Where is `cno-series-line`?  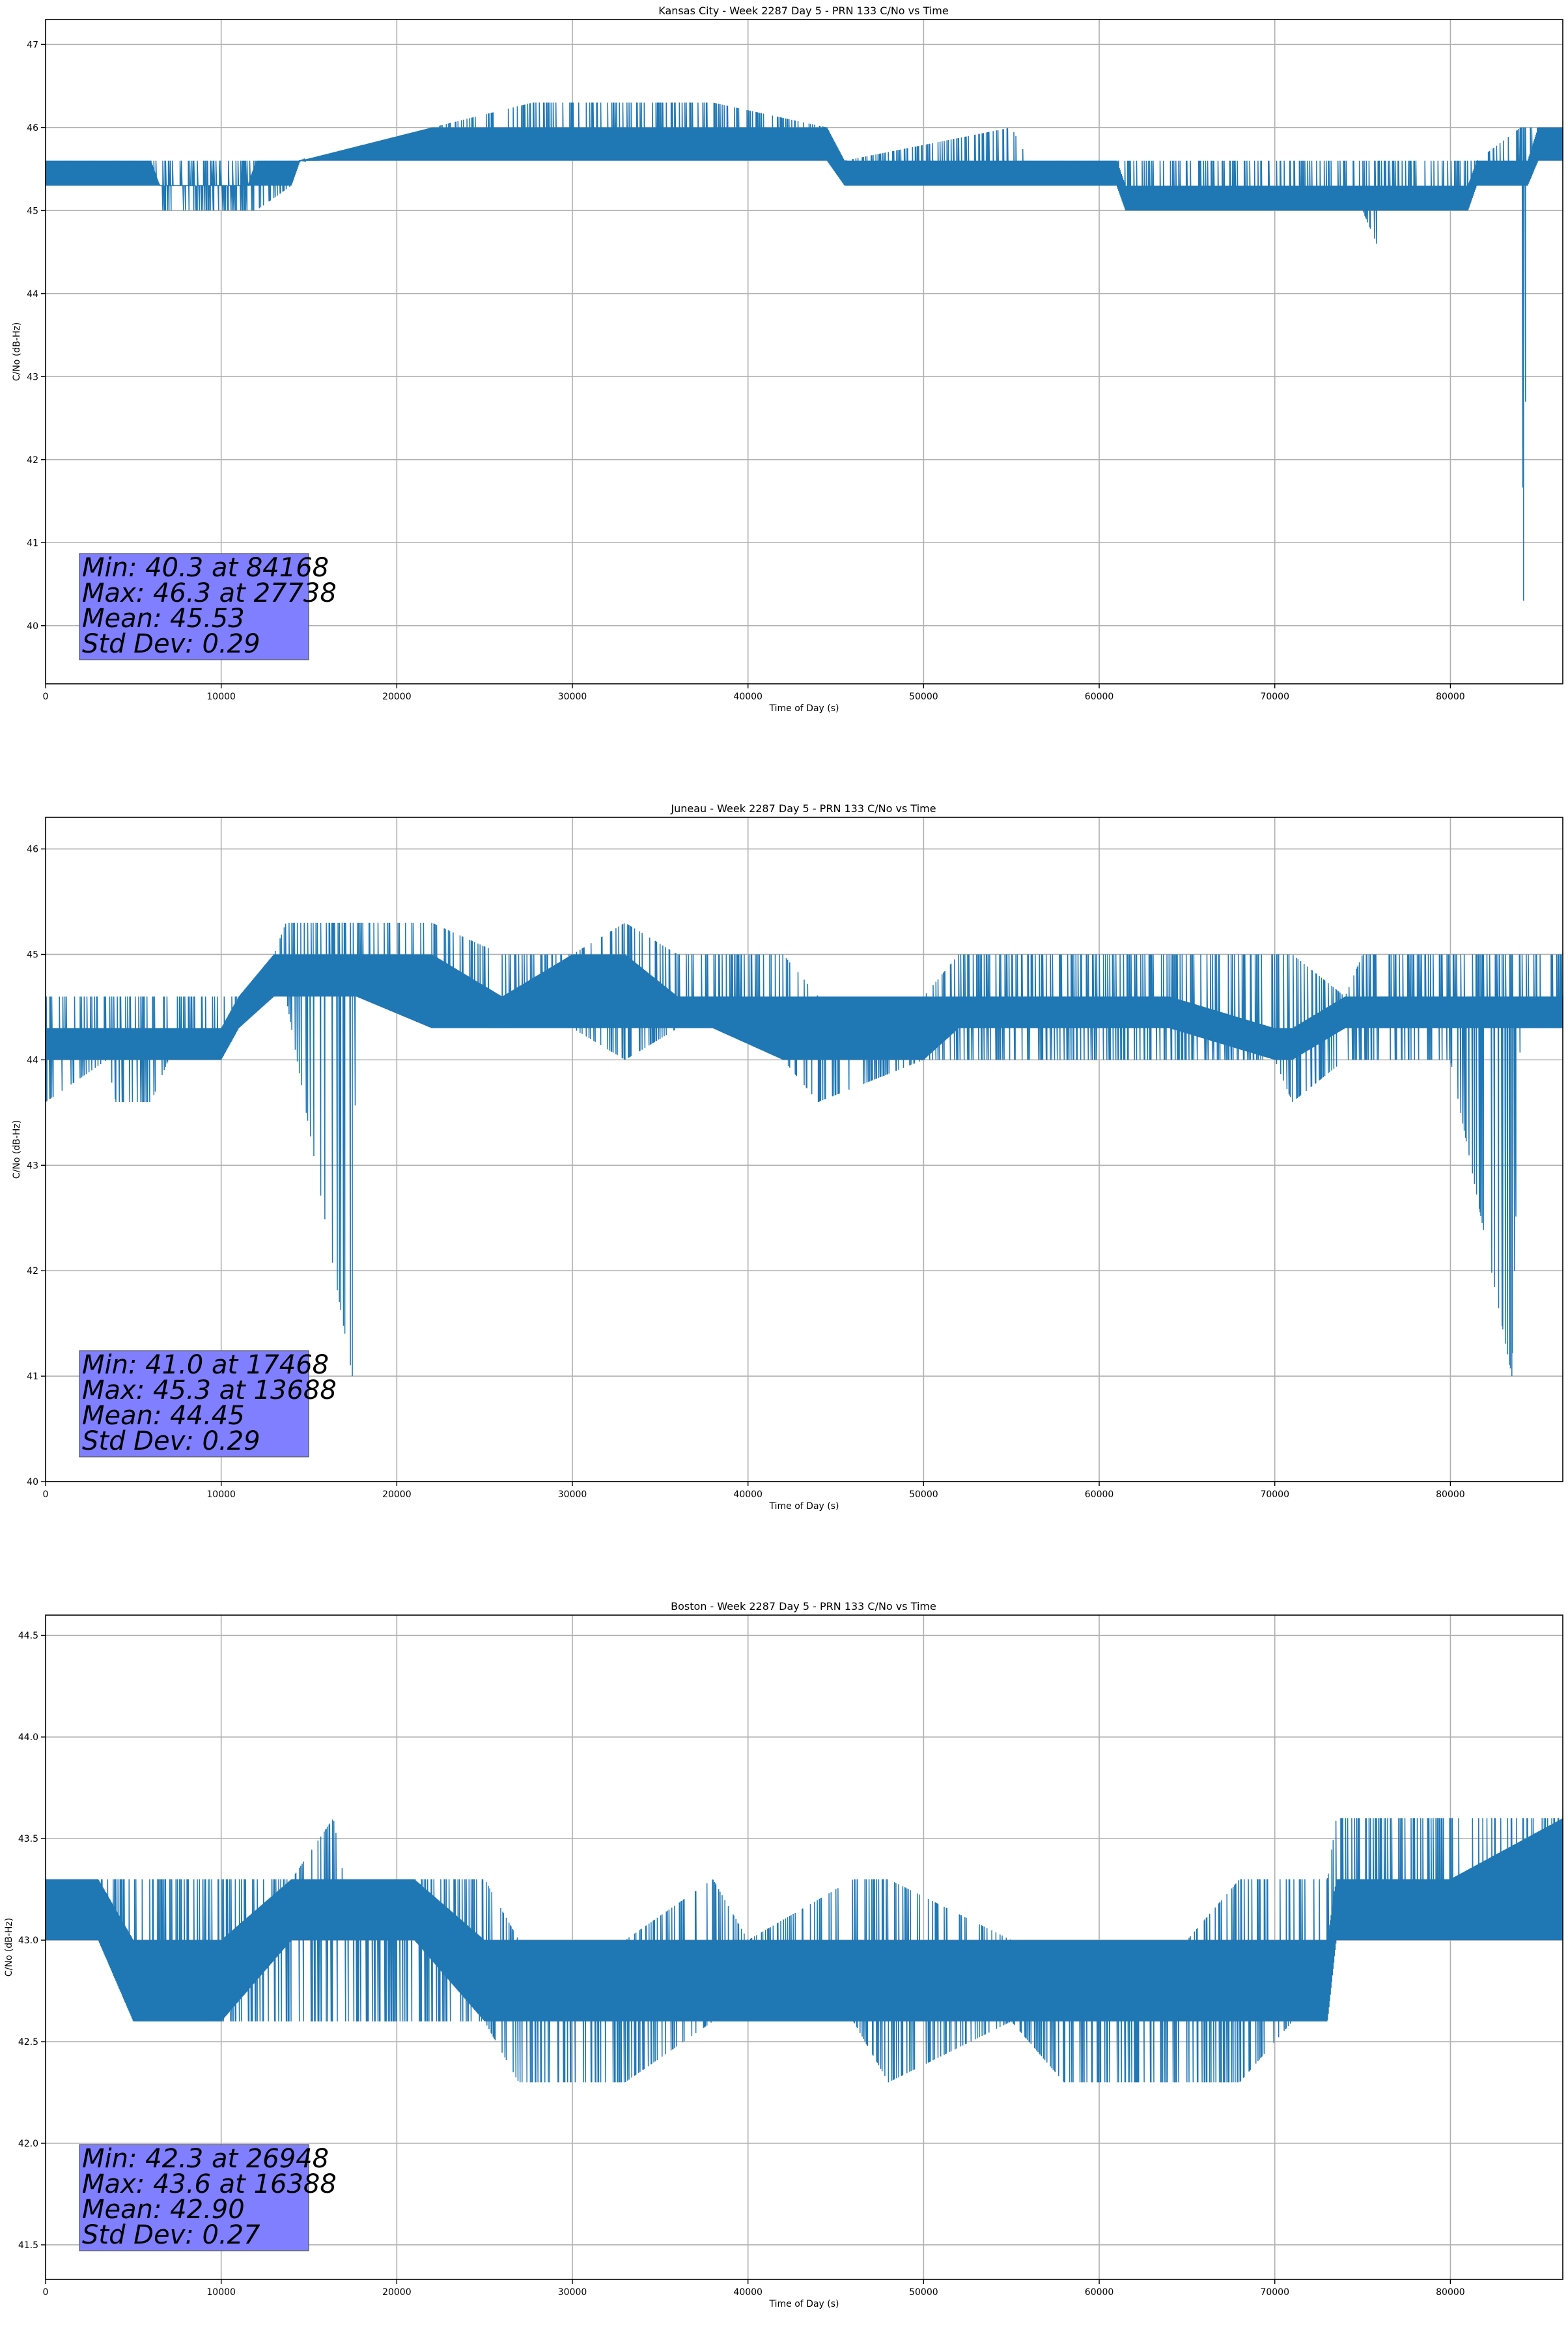 cno-series-line is located at coordinates (804, 1950).